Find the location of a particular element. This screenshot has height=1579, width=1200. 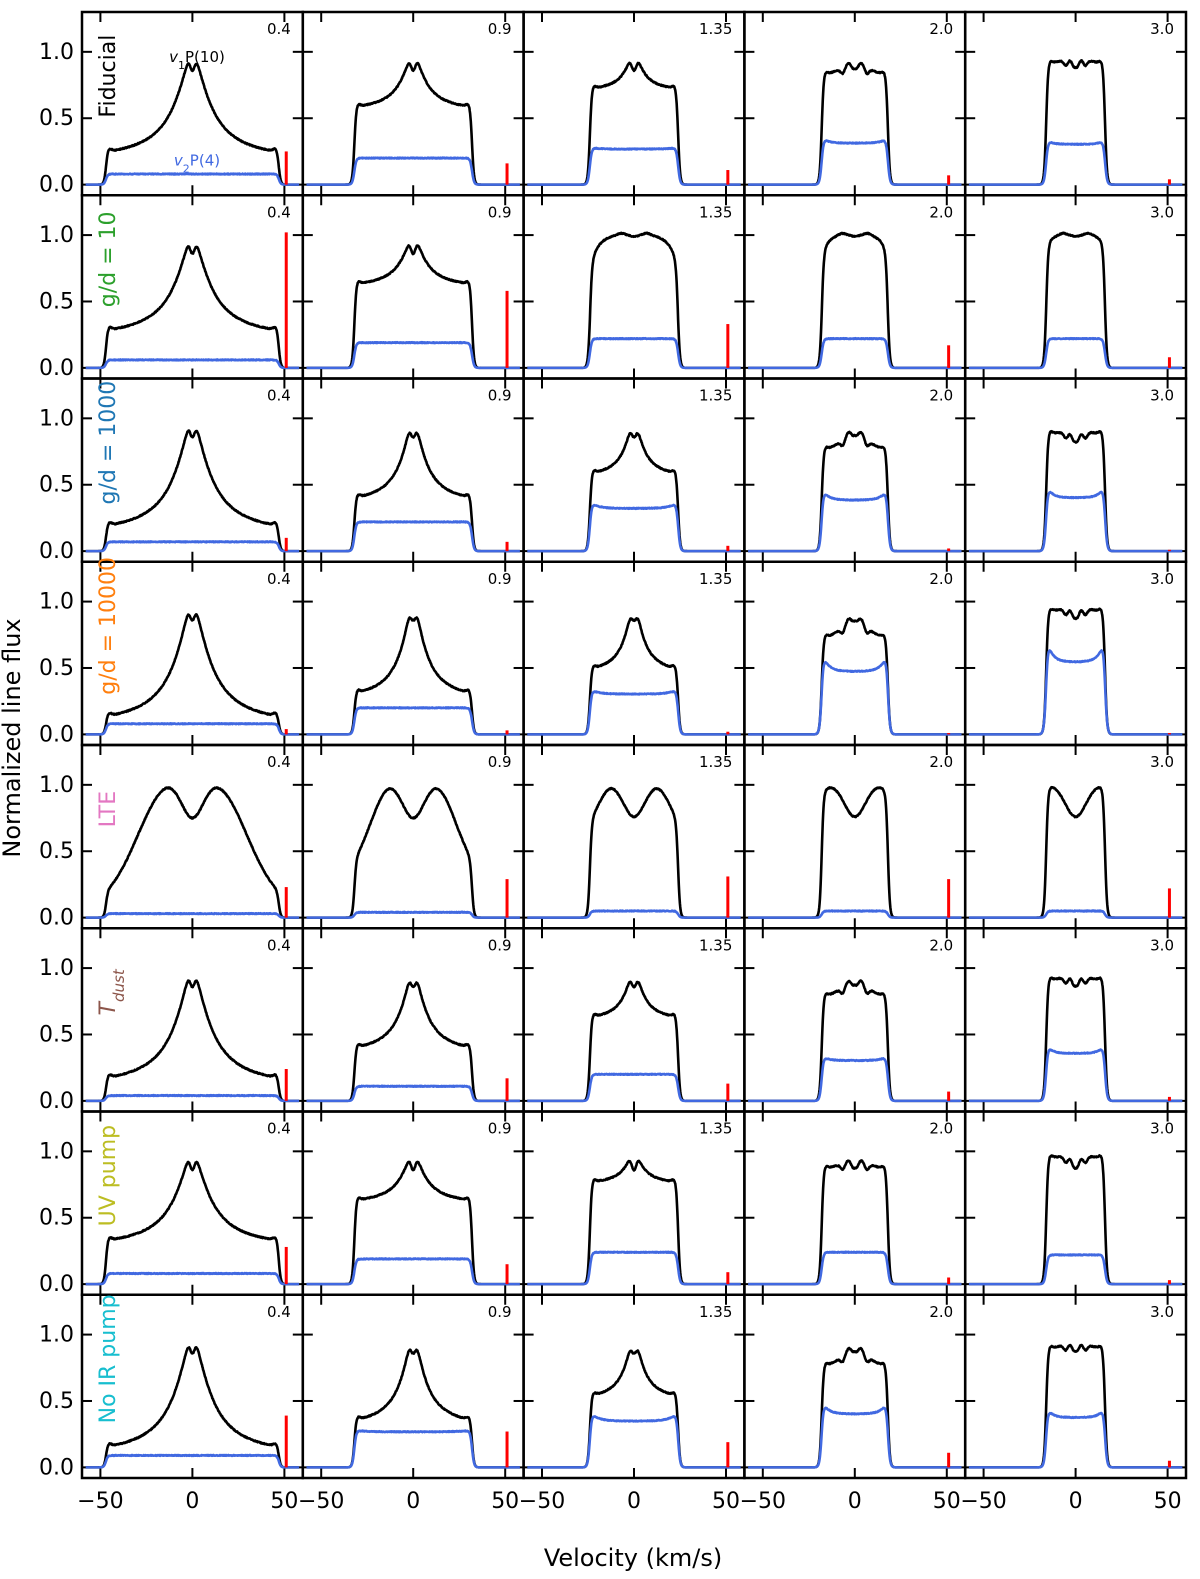

legend-blue-series: v2P(4) is located at coordinates (197, 163).